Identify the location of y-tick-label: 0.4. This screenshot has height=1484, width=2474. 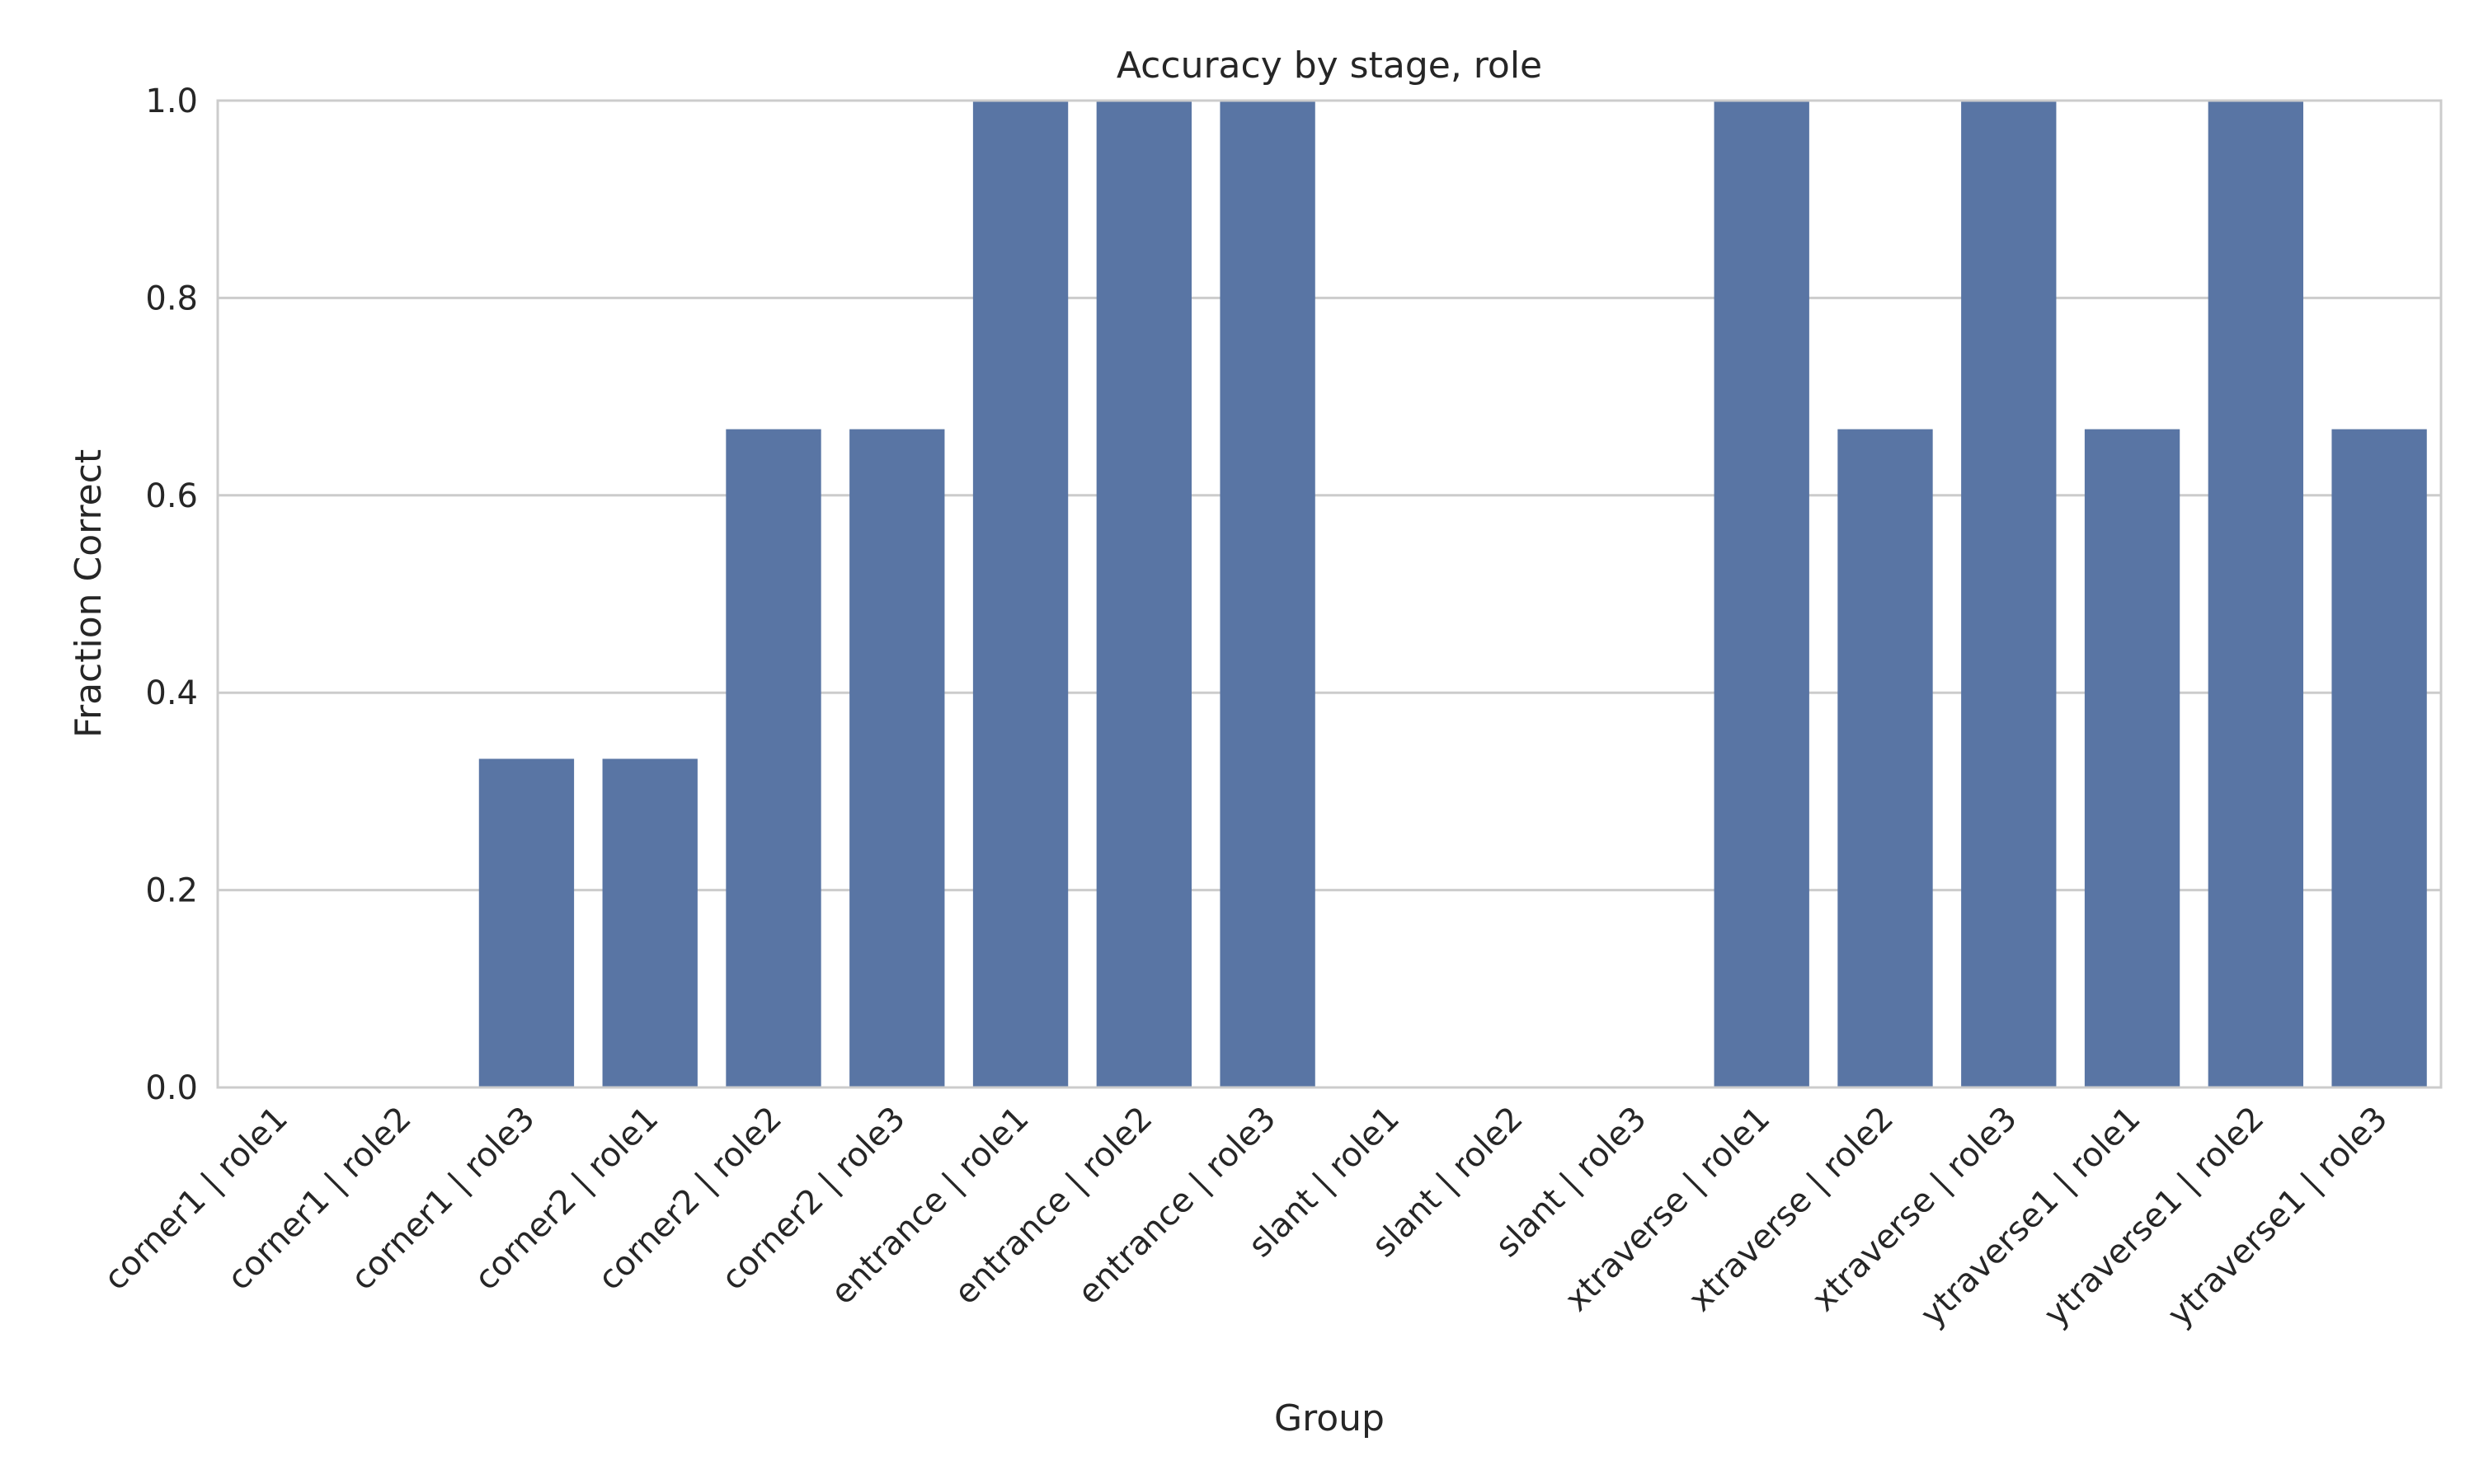
(171, 693).